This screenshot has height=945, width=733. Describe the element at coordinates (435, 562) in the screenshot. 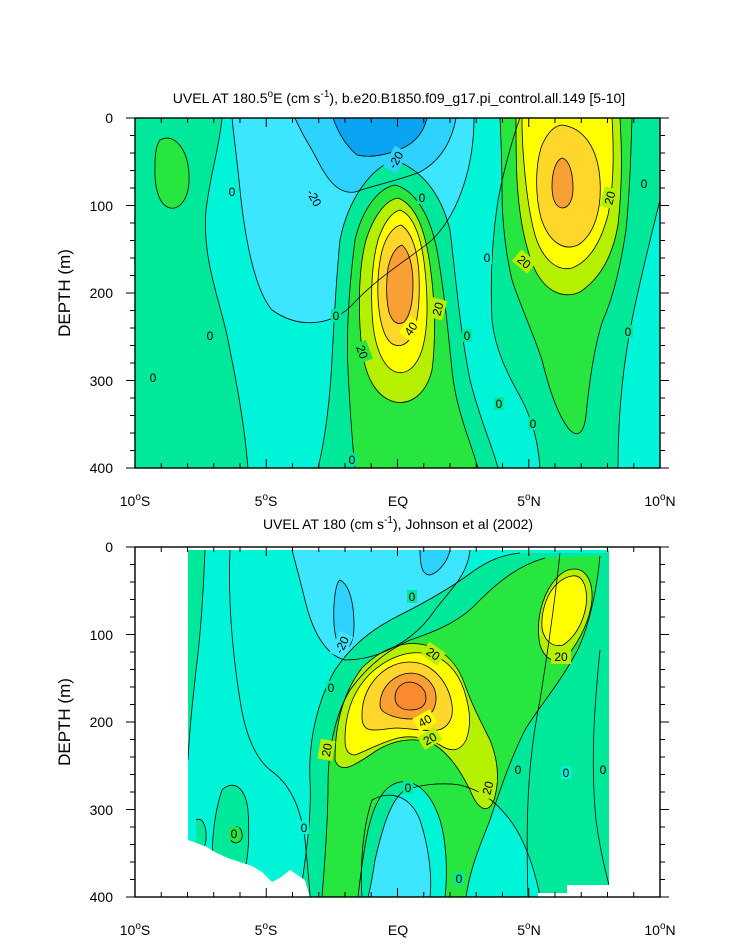

I see `bottom-fill-neg20b` at that location.